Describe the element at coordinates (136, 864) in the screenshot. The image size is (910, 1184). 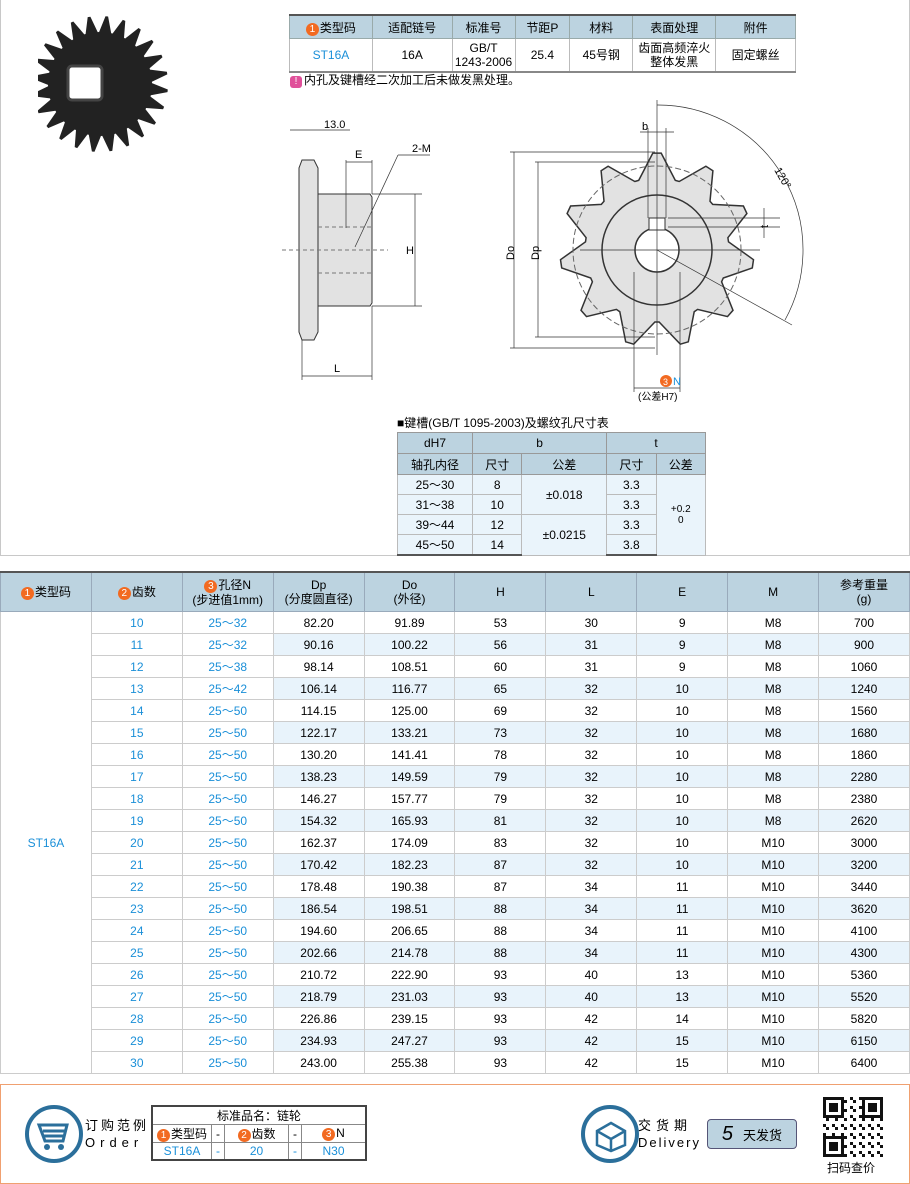
I see `cell: 21` at that location.